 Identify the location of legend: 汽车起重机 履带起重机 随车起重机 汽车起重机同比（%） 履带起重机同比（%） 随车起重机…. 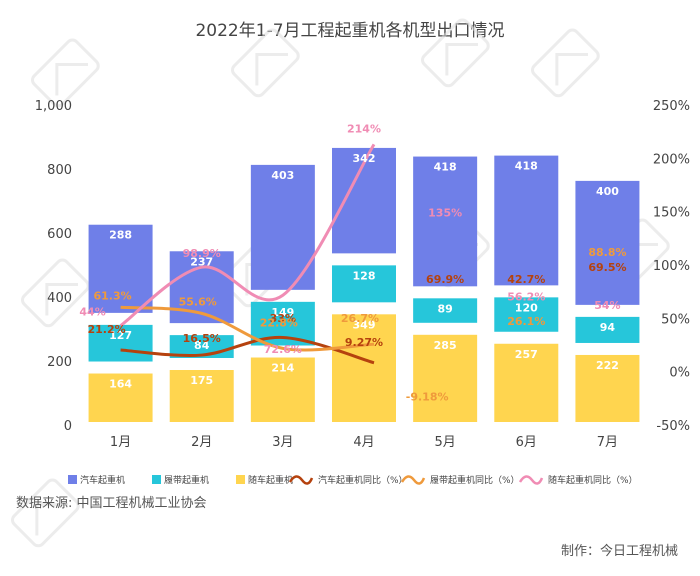
(353, 480).